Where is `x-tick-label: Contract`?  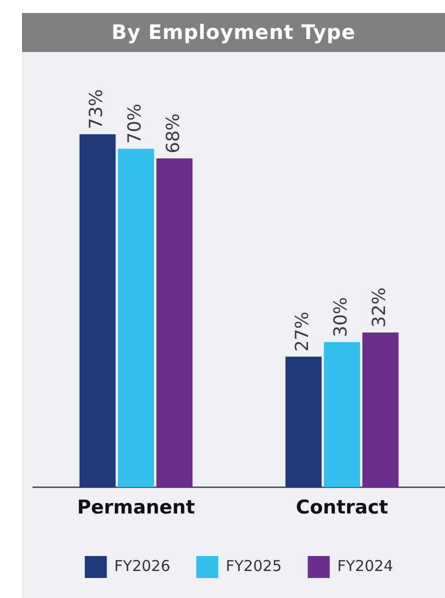 x-tick-label: Contract is located at coordinates (342, 507).